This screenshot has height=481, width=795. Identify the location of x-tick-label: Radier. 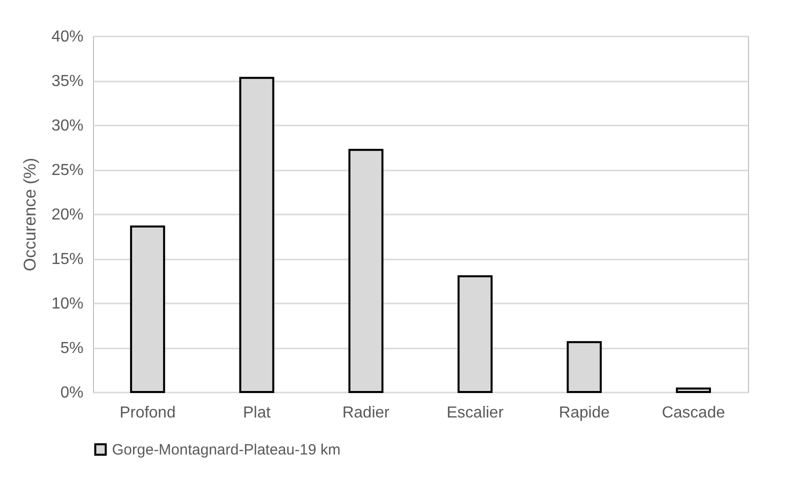
(366, 413).